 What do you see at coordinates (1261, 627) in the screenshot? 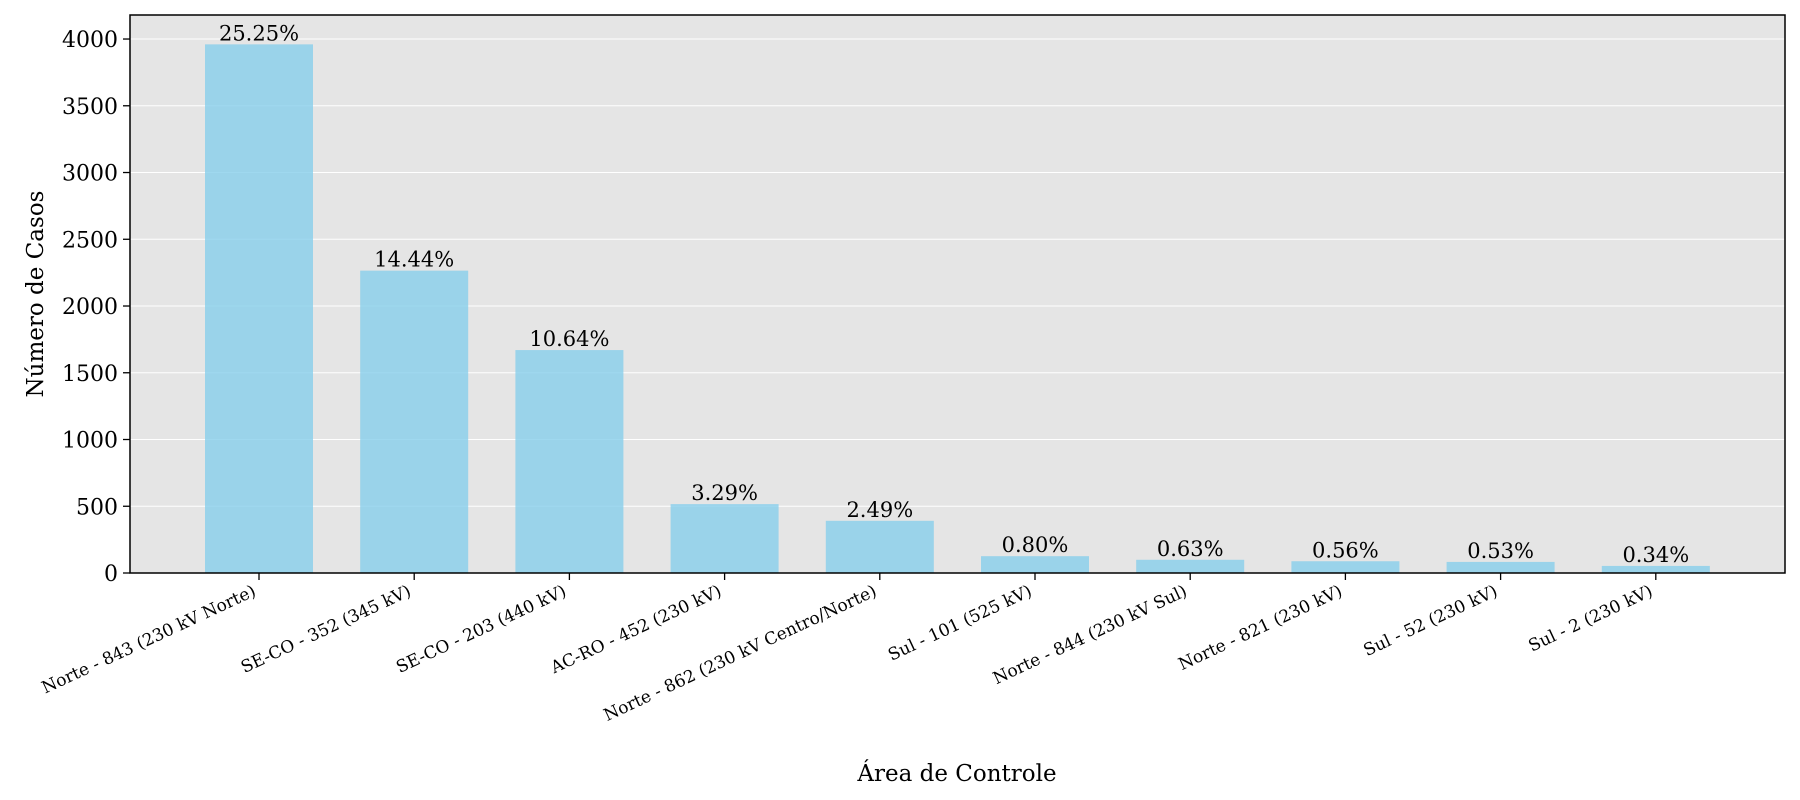
I see `x-tick-label: Norte - 821 (230 kV)` at bounding box center [1261, 627].